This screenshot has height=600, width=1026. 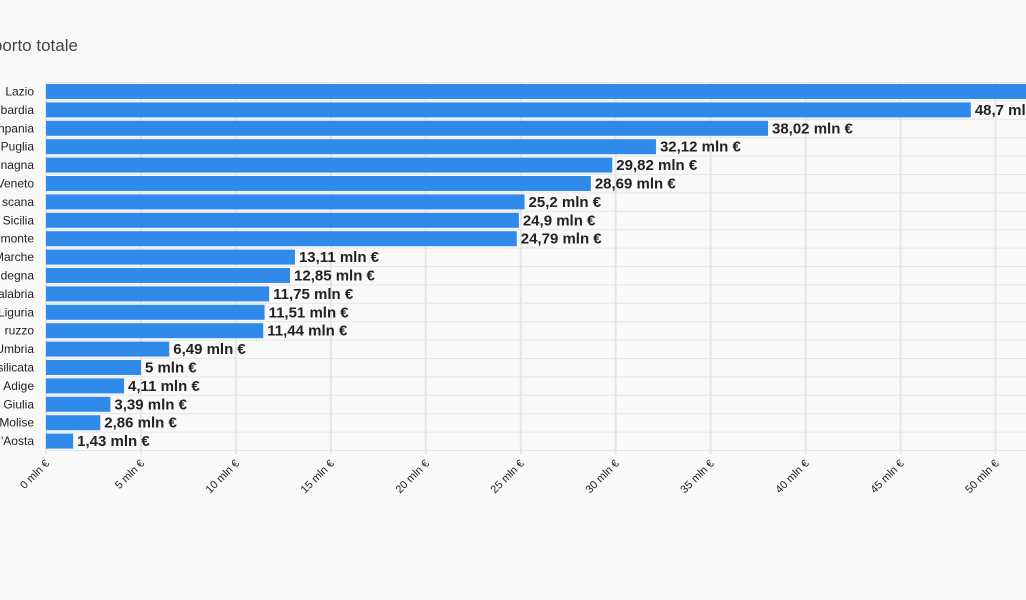 I want to click on category-label: npania, so click(x=17, y=128).